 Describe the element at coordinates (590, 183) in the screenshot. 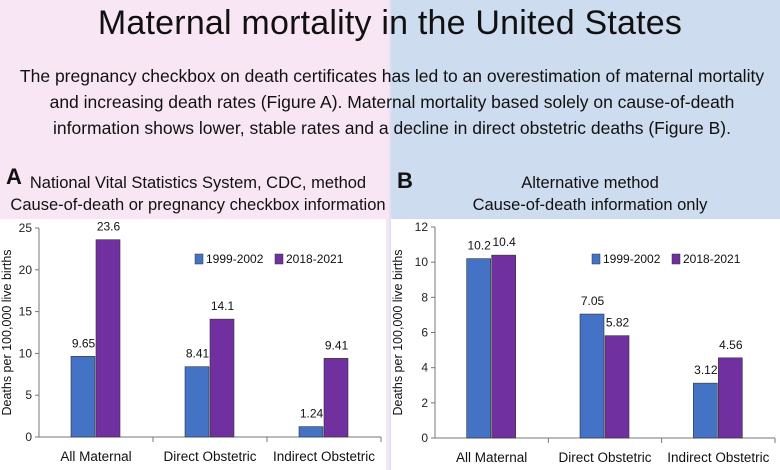

I see `panel-b-caption-line1: Alternative method` at that location.